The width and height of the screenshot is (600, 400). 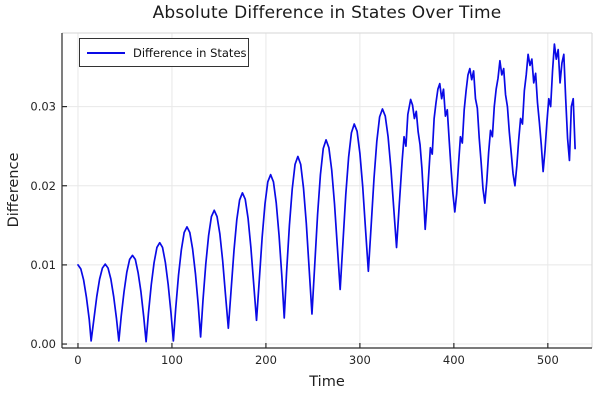 I want to click on legend-line-sample, so click(x=106, y=52).